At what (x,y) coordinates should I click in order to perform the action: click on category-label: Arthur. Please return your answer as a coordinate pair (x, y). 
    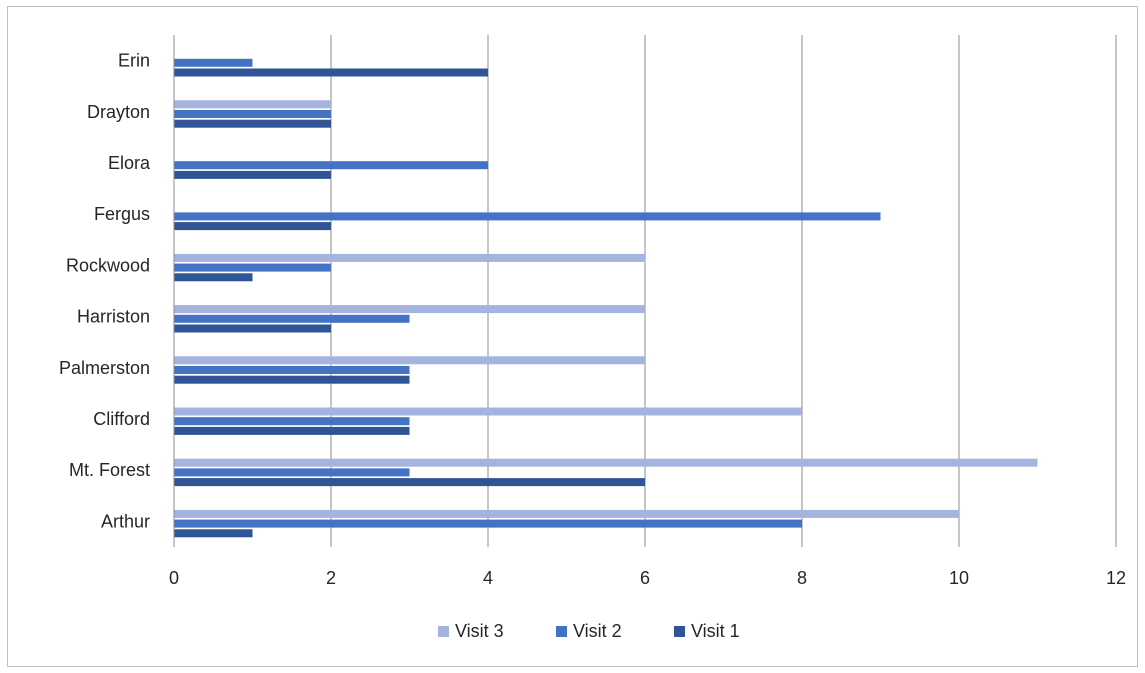
    Looking at the image, I should click on (125, 521).